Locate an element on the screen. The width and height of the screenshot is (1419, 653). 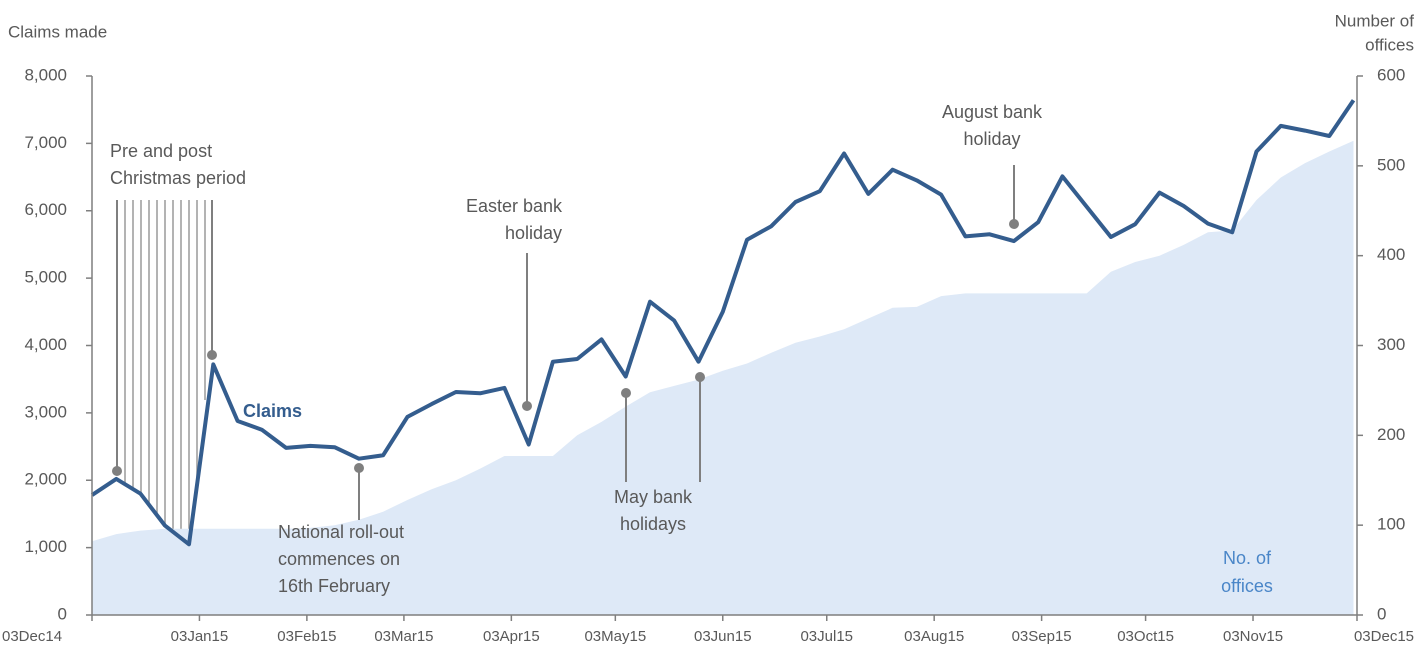
x-tick-label: 03Aug15 is located at coordinates (934, 636).